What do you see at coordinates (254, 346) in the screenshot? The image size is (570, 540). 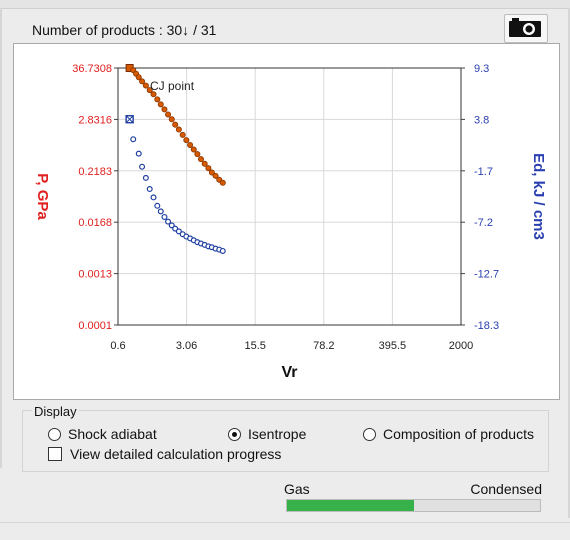 I see `x-tick-label: 15.5` at bounding box center [254, 346].